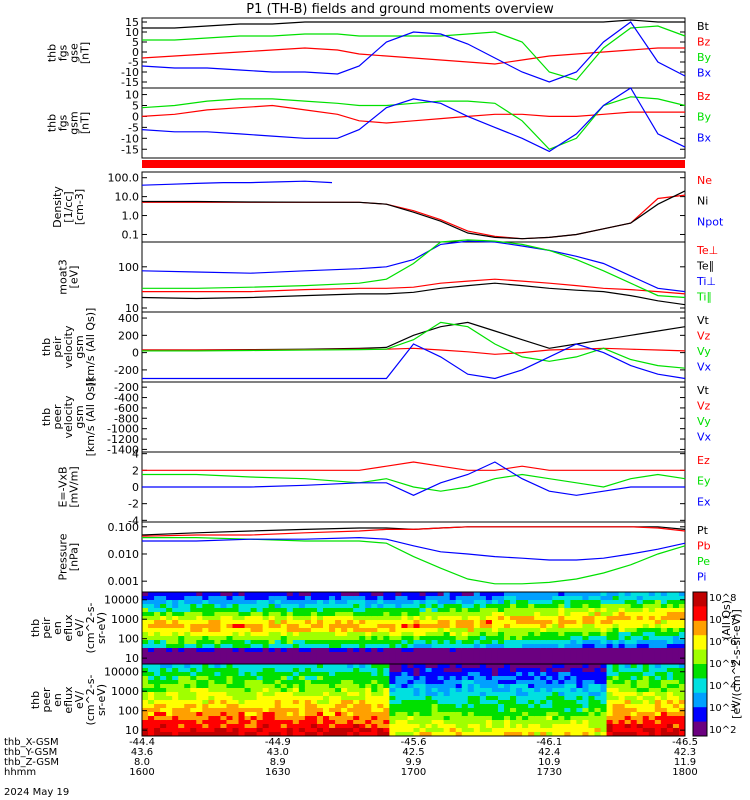 Image resolution: width=750 pixels, height=800 pixels. I want to click on legend-Ey: Ey, so click(704, 481).